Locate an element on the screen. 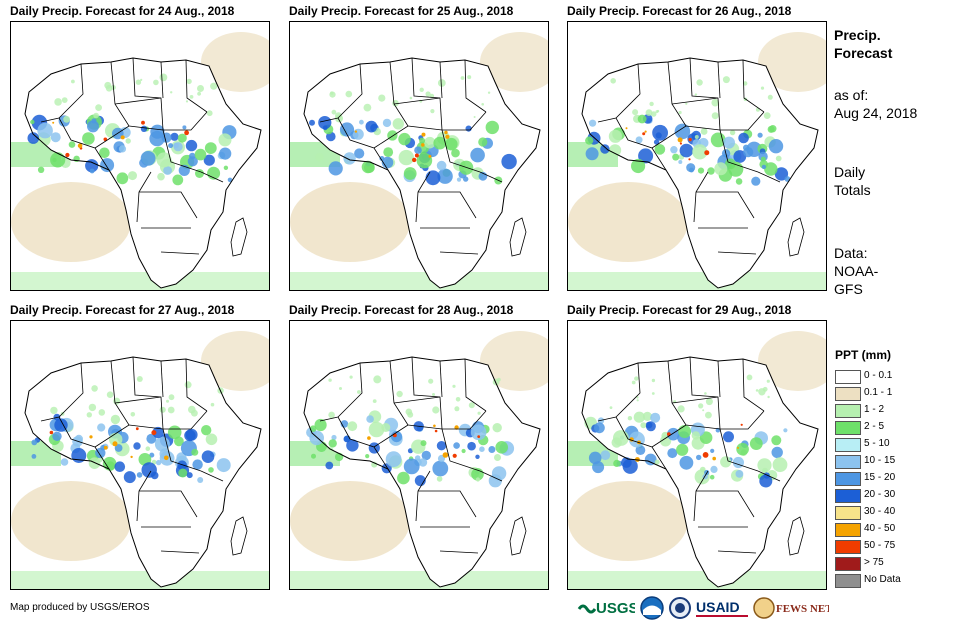 The height and width of the screenshot is (626, 967). fewsnet-logo: FEWS NET is located at coordinates (793, 608).